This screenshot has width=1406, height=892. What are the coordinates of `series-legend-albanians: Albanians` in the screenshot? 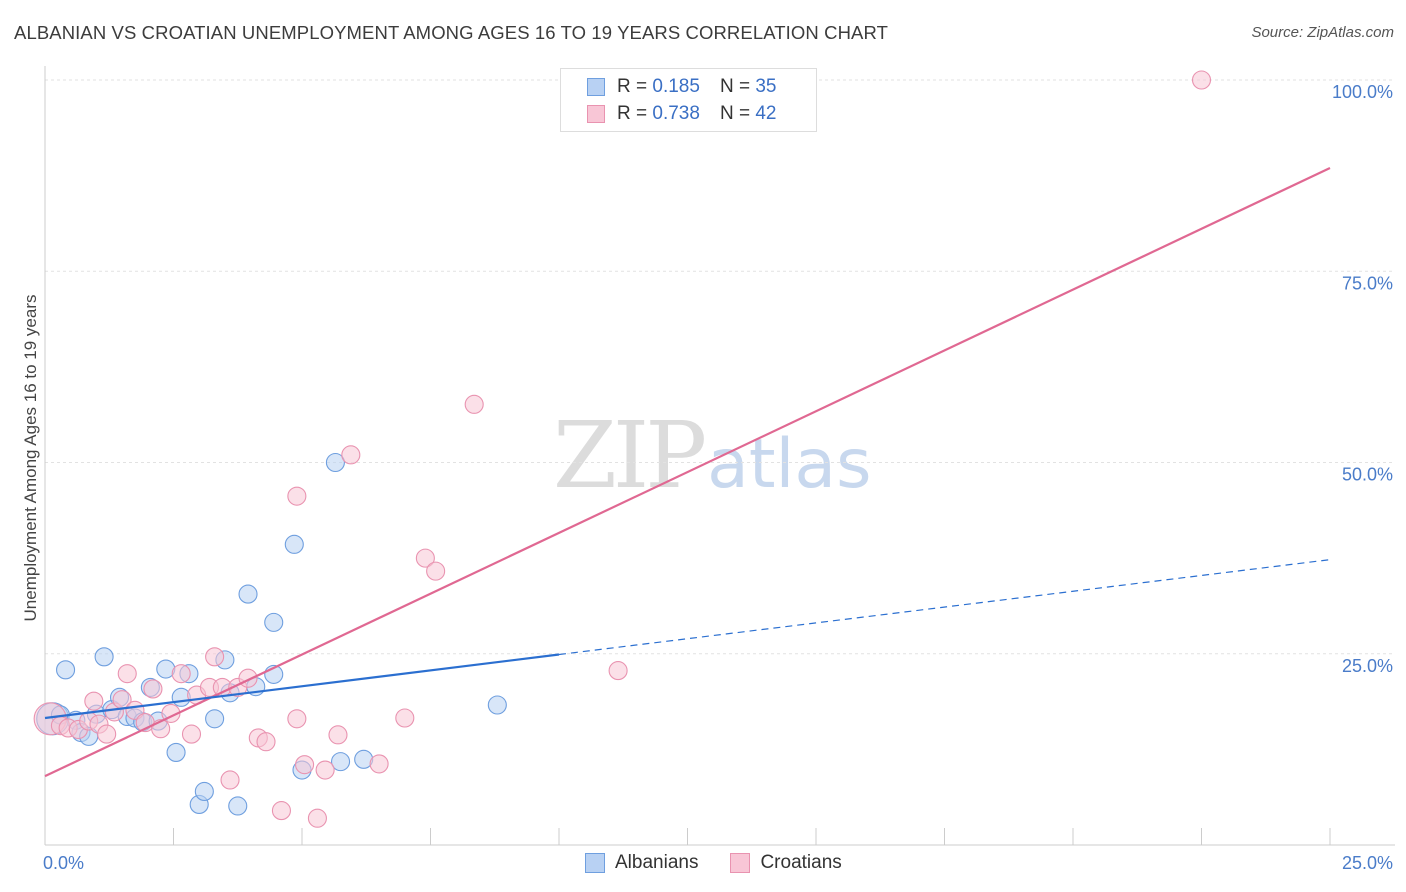 It's located at (641, 863).